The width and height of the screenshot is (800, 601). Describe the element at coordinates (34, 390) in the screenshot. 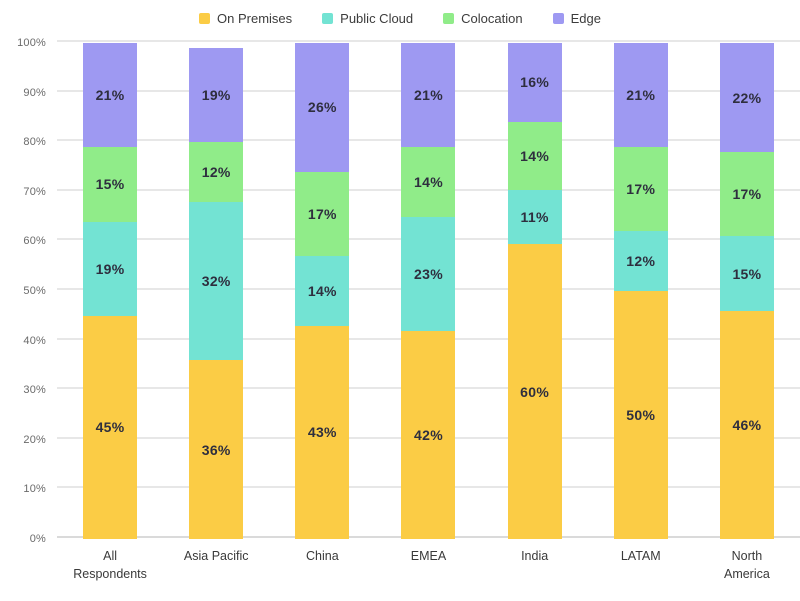

I see `y-axis-tick-label: 30%` at that location.